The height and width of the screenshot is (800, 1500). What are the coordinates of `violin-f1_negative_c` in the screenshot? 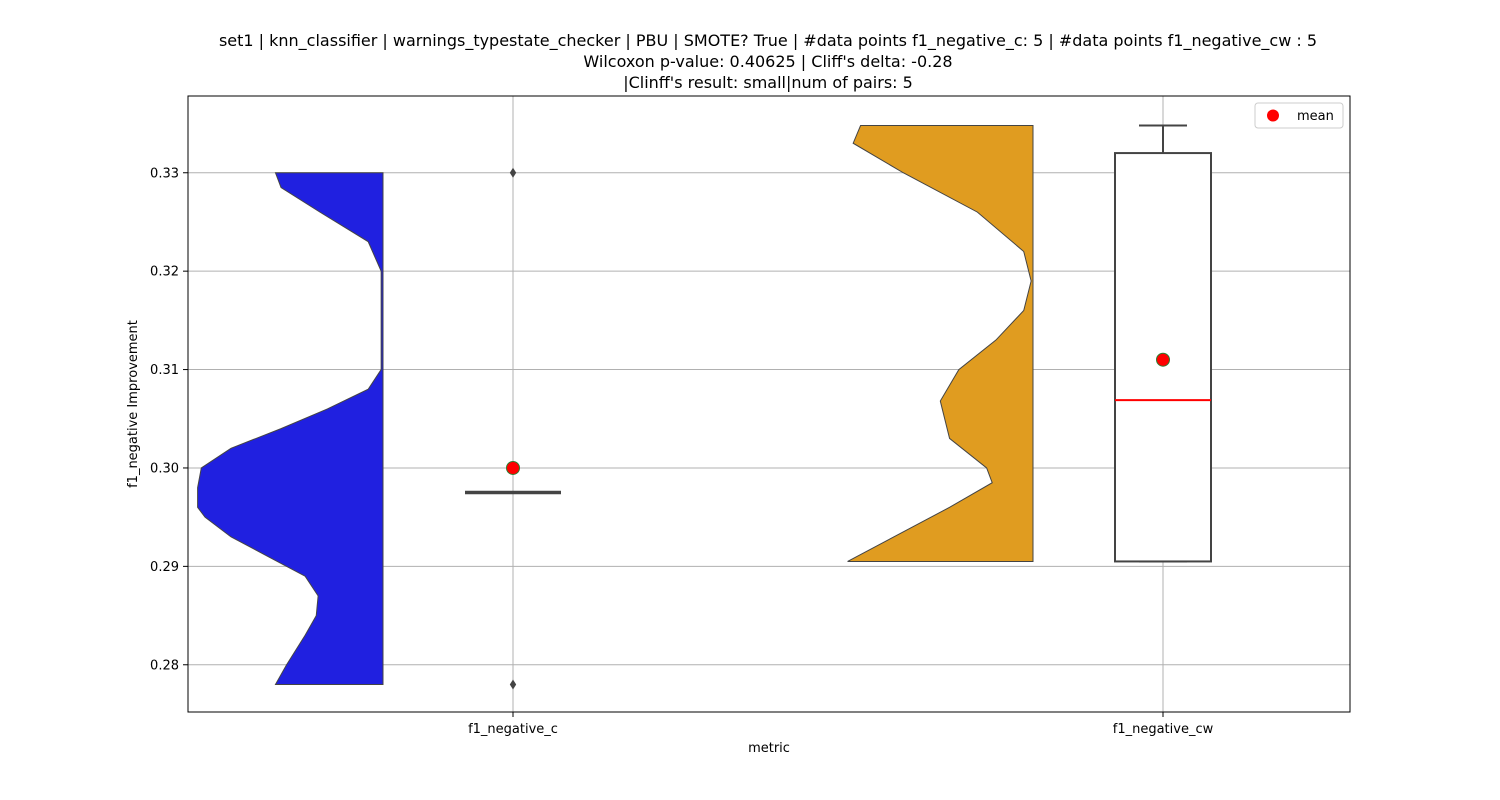 It's located at (290, 428).